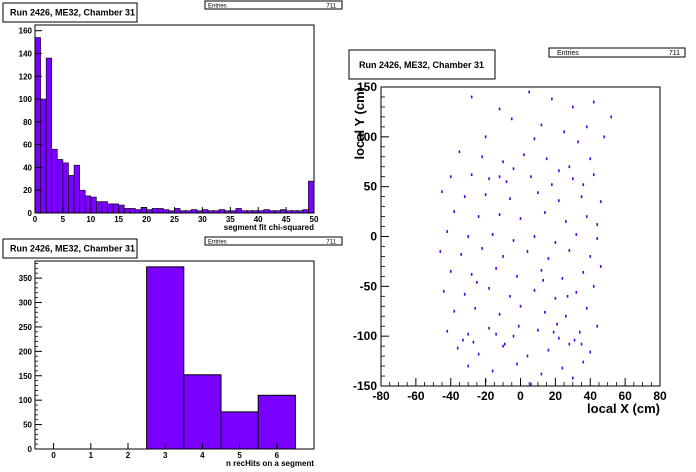 This screenshot has height=472, width=696. What do you see at coordinates (416, 396) in the screenshot?
I see `localxy-x-tick-label: -60` at bounding box center [416, 396].